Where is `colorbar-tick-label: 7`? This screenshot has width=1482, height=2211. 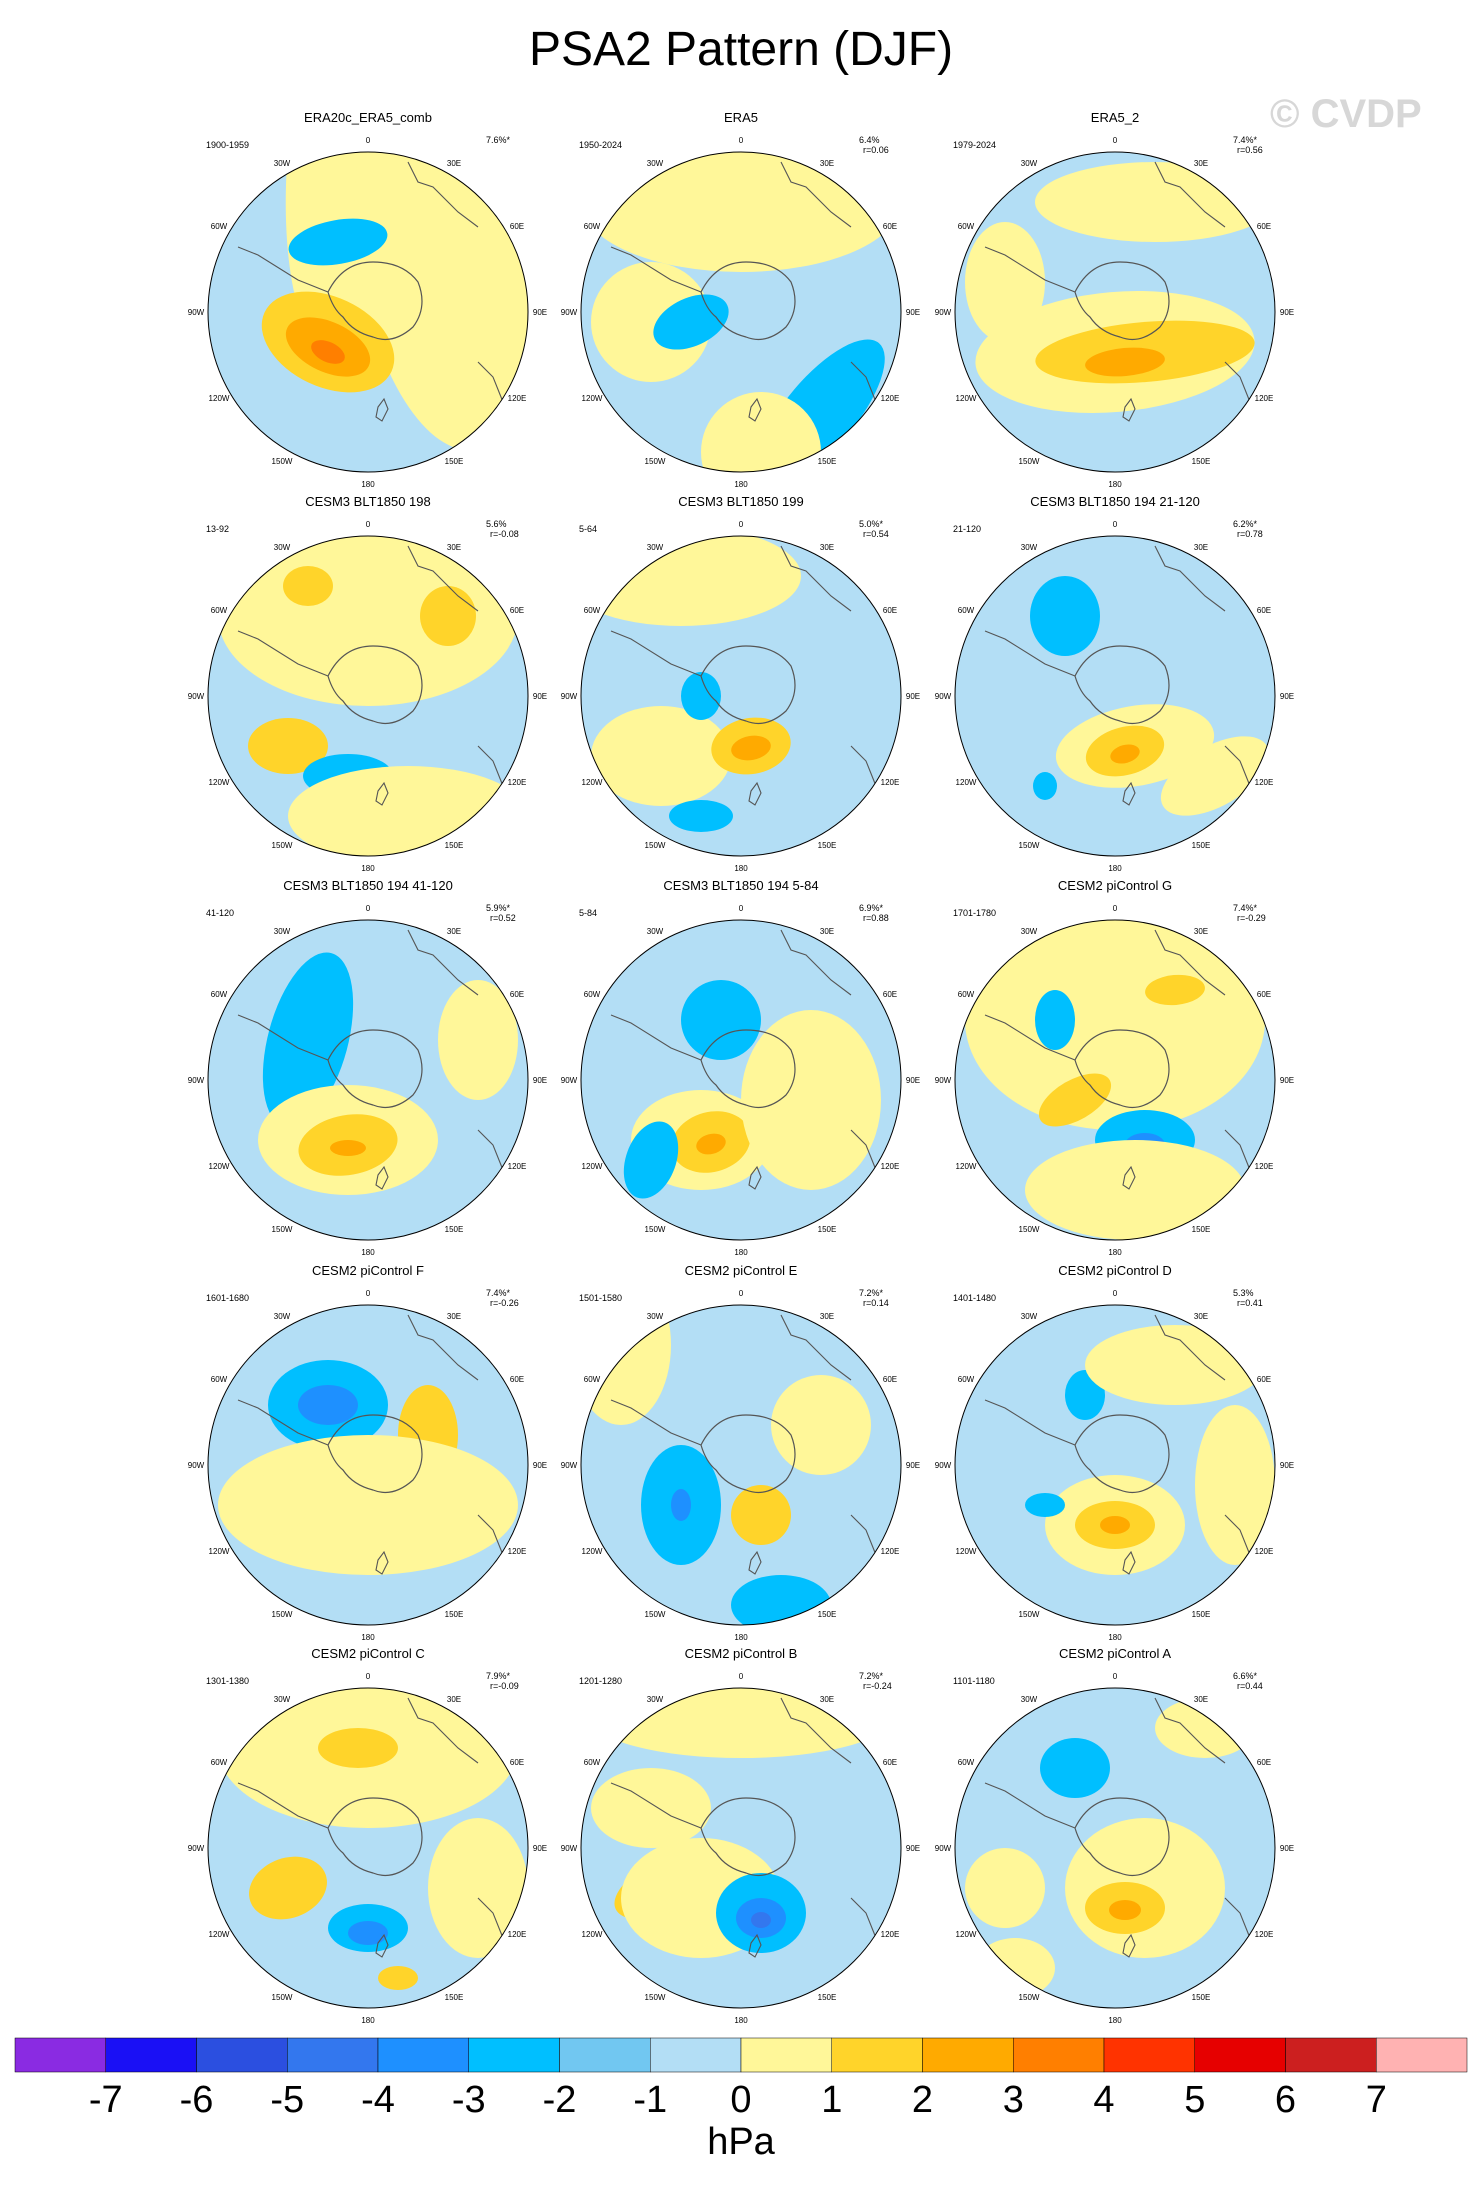
colorbar-tick-label: 7 is located at coordinates (1376, 2100).